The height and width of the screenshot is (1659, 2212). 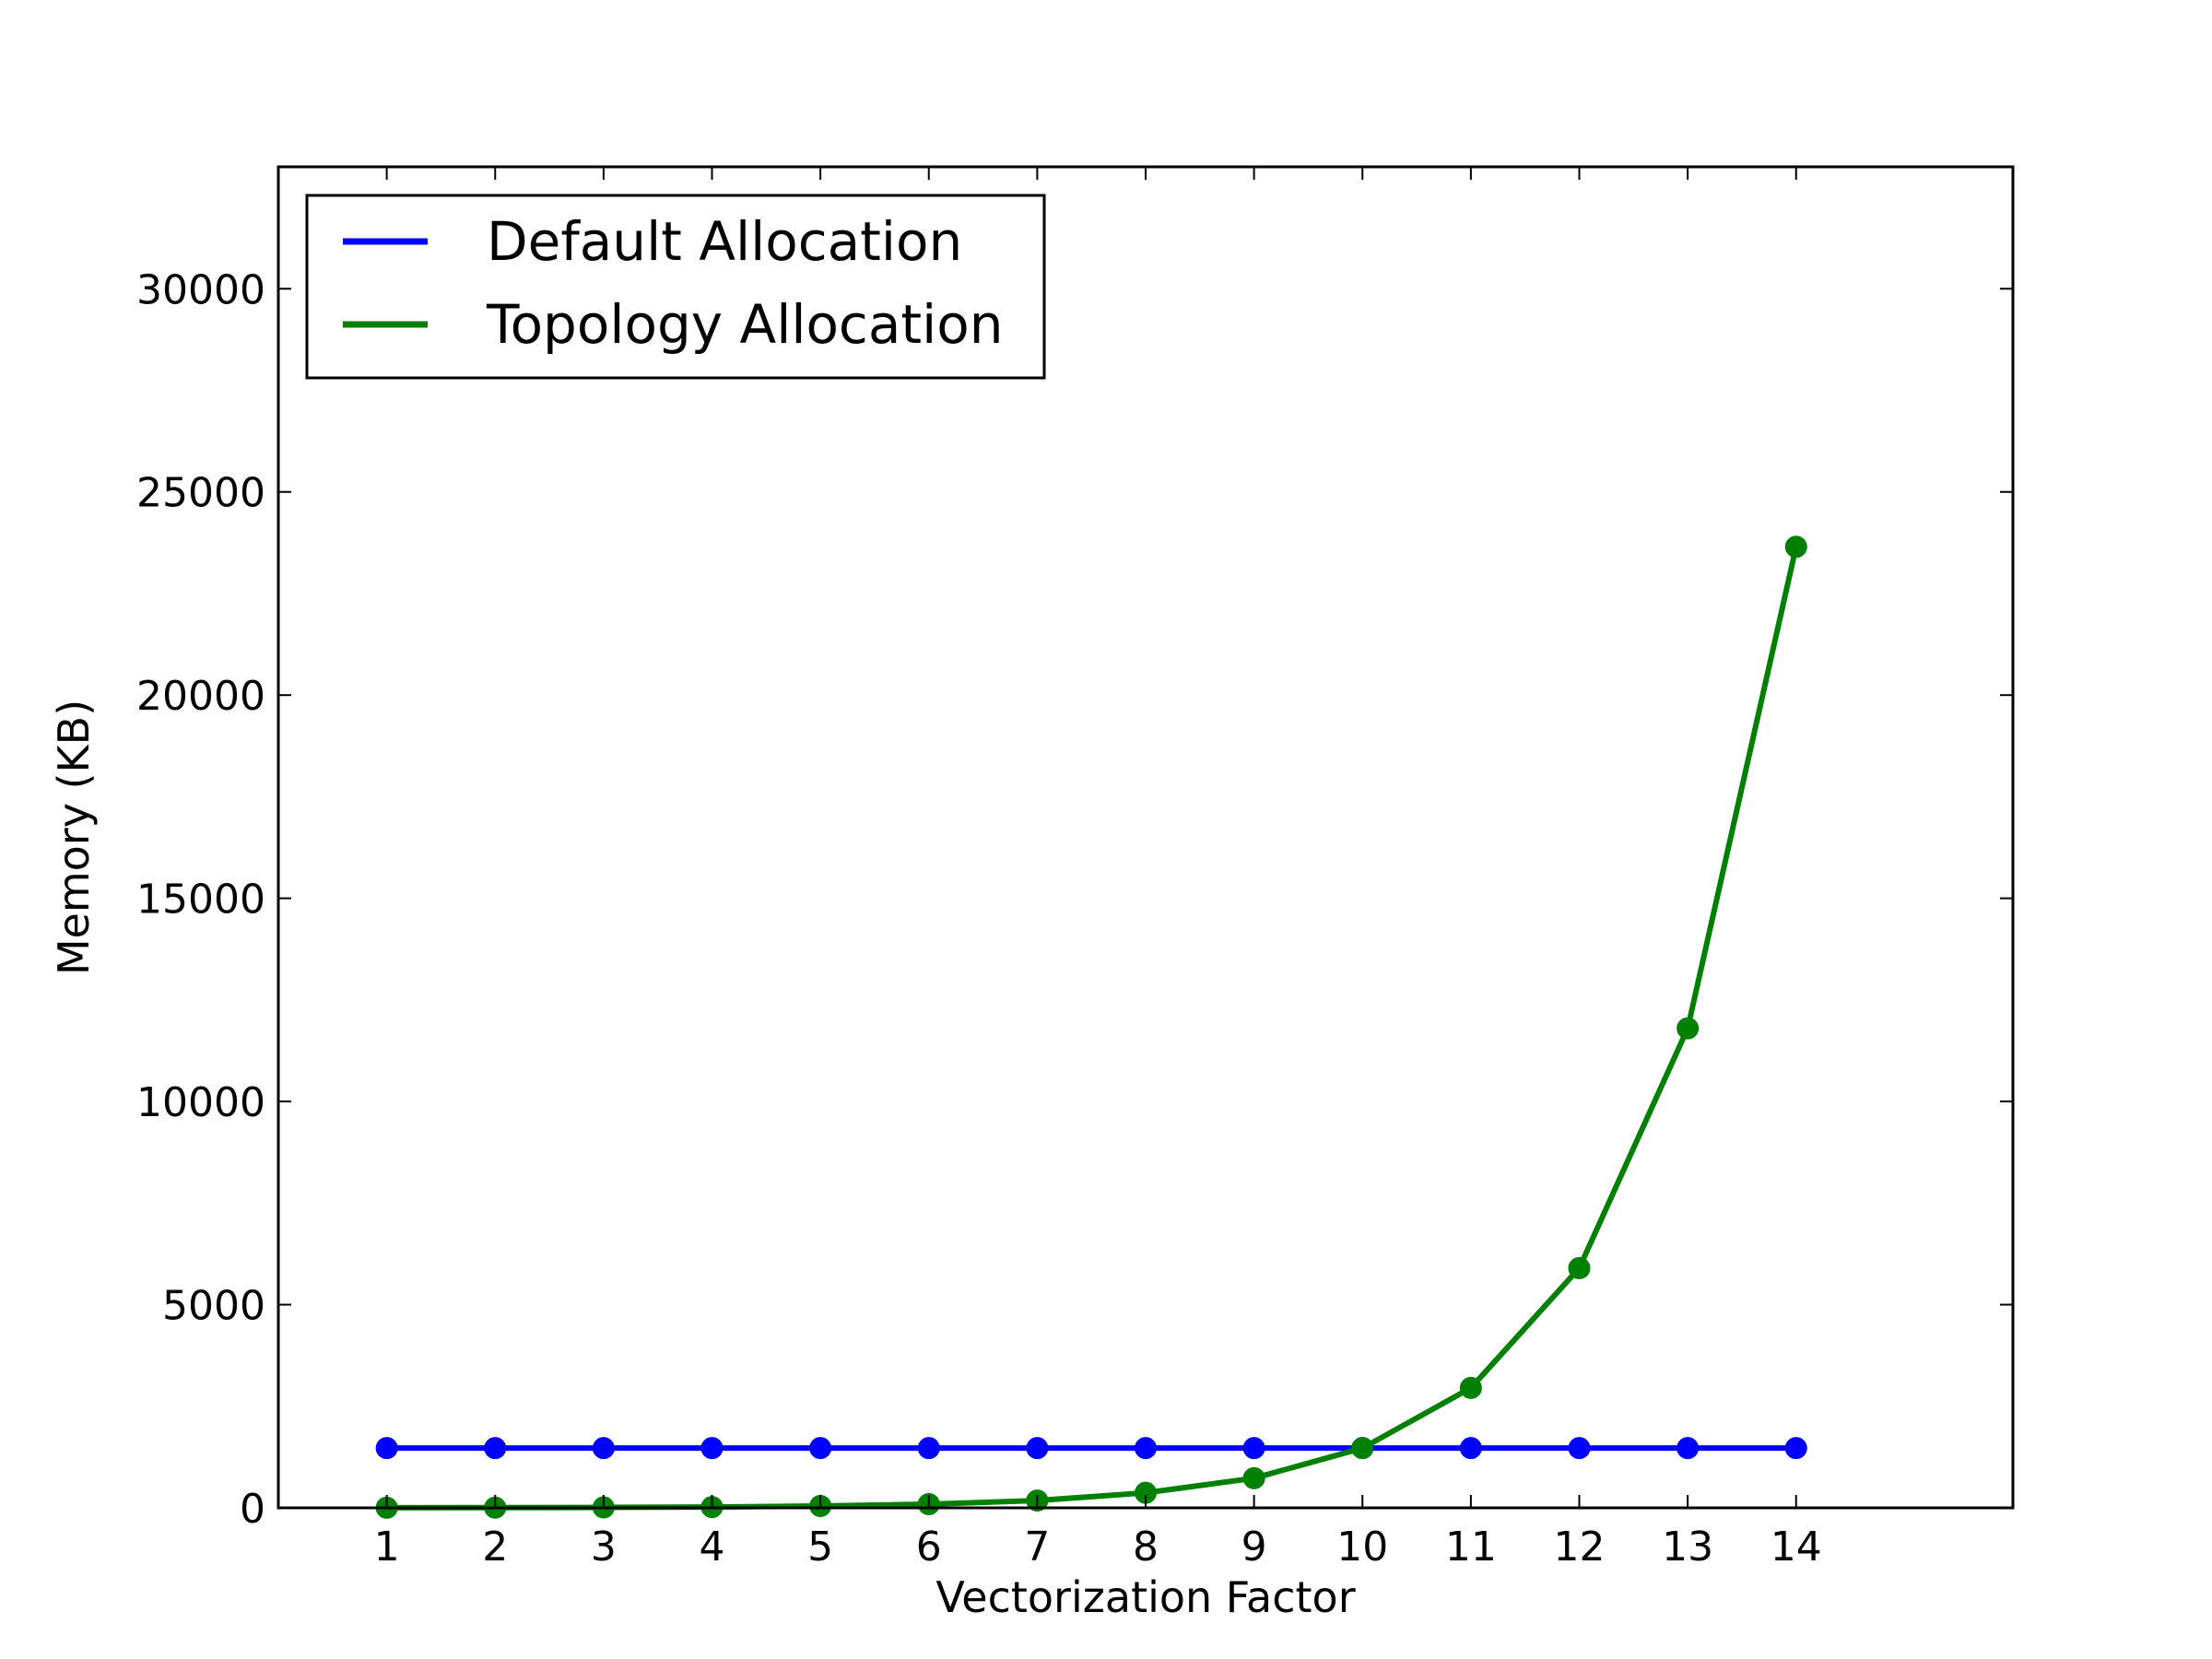 I want to click on legend: Default Allocation Topology Allocation, so click(x=675, y=287).